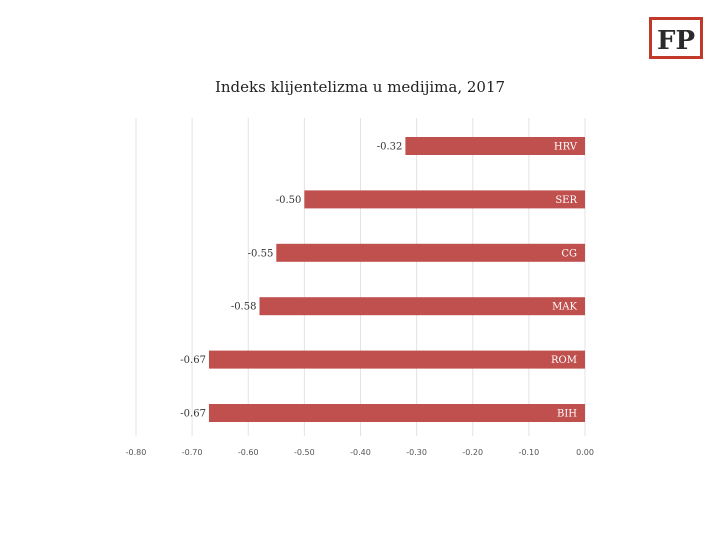  What do you see at coordinates (676, 41) in the screenshot?
I see `fp-logo-text: FP` at bounding box center [676, 41].